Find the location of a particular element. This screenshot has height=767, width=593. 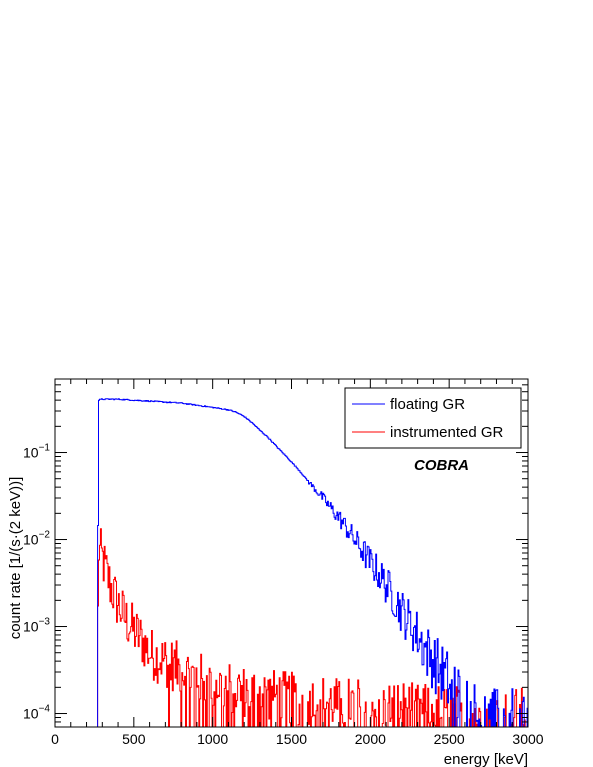

y-tick-exponent: −3 is located at coordinates (45, 622).